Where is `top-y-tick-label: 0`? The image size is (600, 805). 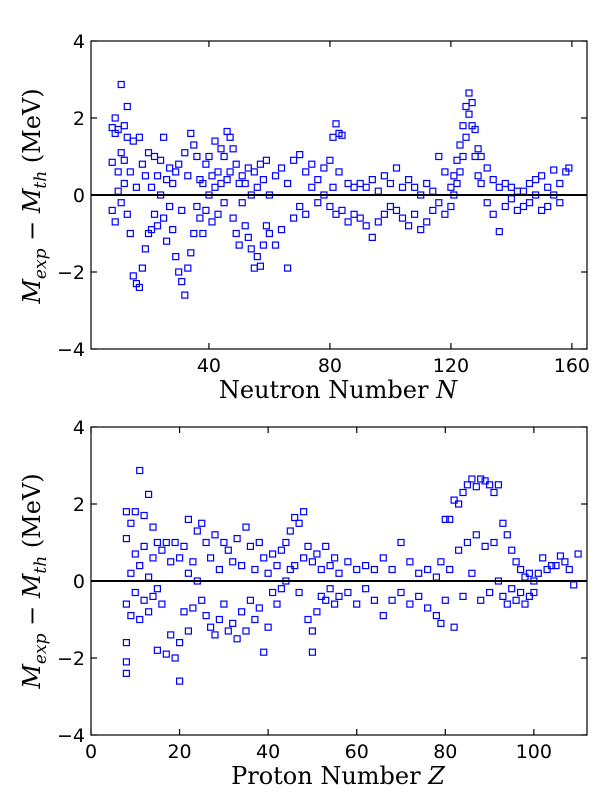
top-y-tick-label: 0 is located at coordinates (79, 196).